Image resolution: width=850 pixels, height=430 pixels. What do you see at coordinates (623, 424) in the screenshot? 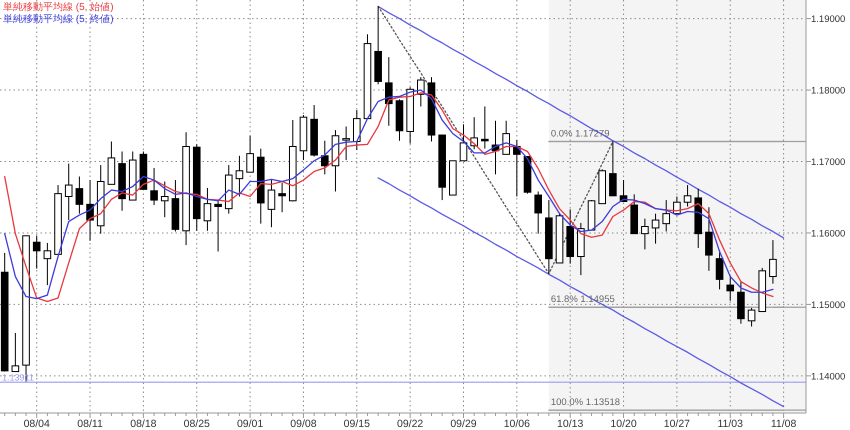
I see `x-tick-label: 10/20` at bounding box center [623, 424].